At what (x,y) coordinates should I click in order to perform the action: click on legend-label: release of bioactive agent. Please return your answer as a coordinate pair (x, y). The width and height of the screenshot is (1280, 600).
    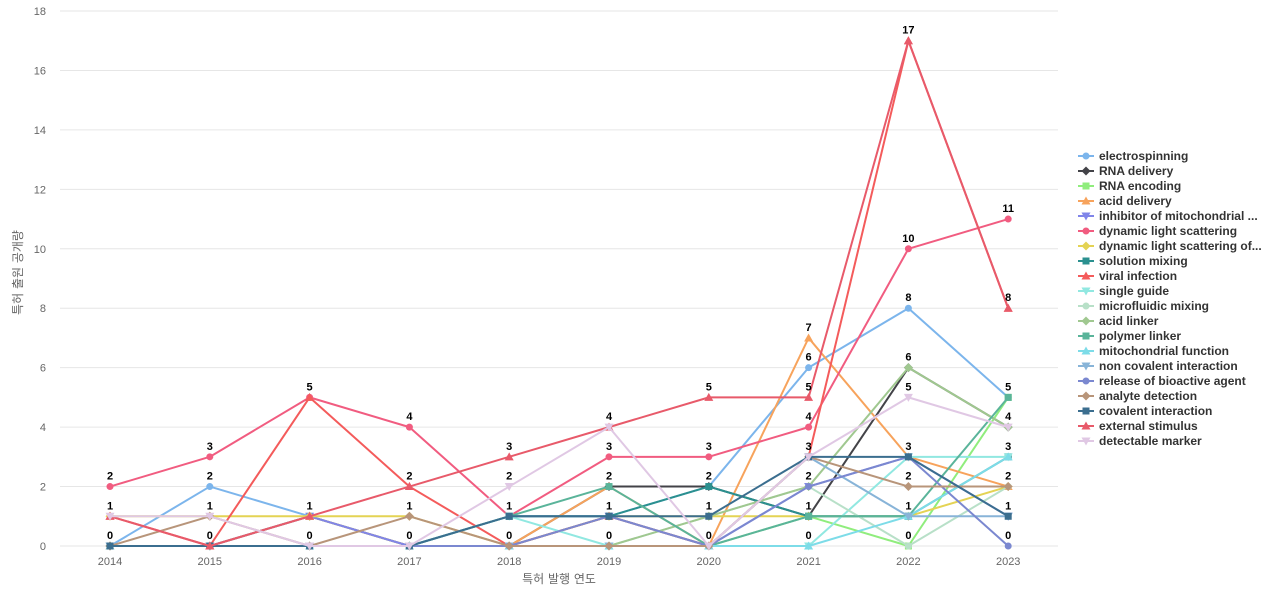
    Looking at the image, I should click on (1172, 381).